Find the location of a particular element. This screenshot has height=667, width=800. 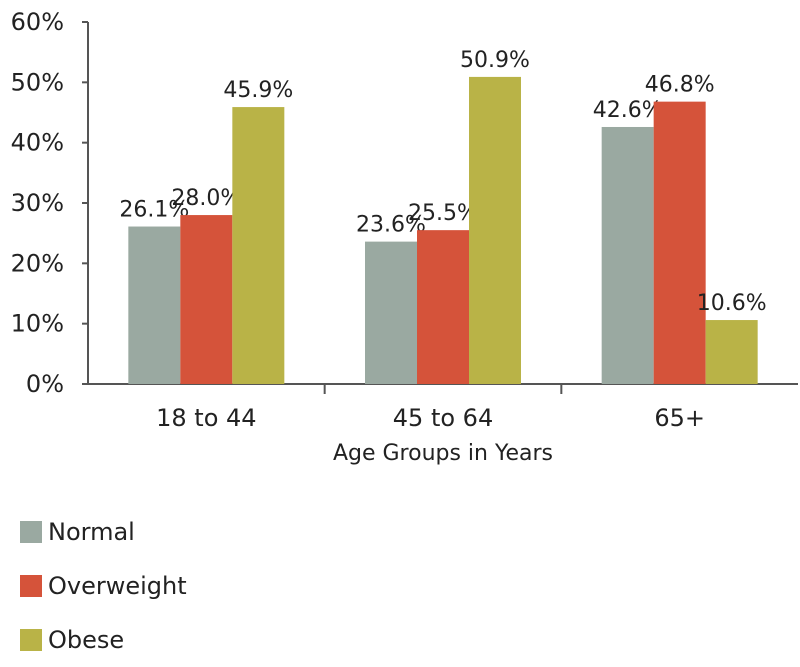

y-tick-label: 60% is located at coordinates (37, 22).